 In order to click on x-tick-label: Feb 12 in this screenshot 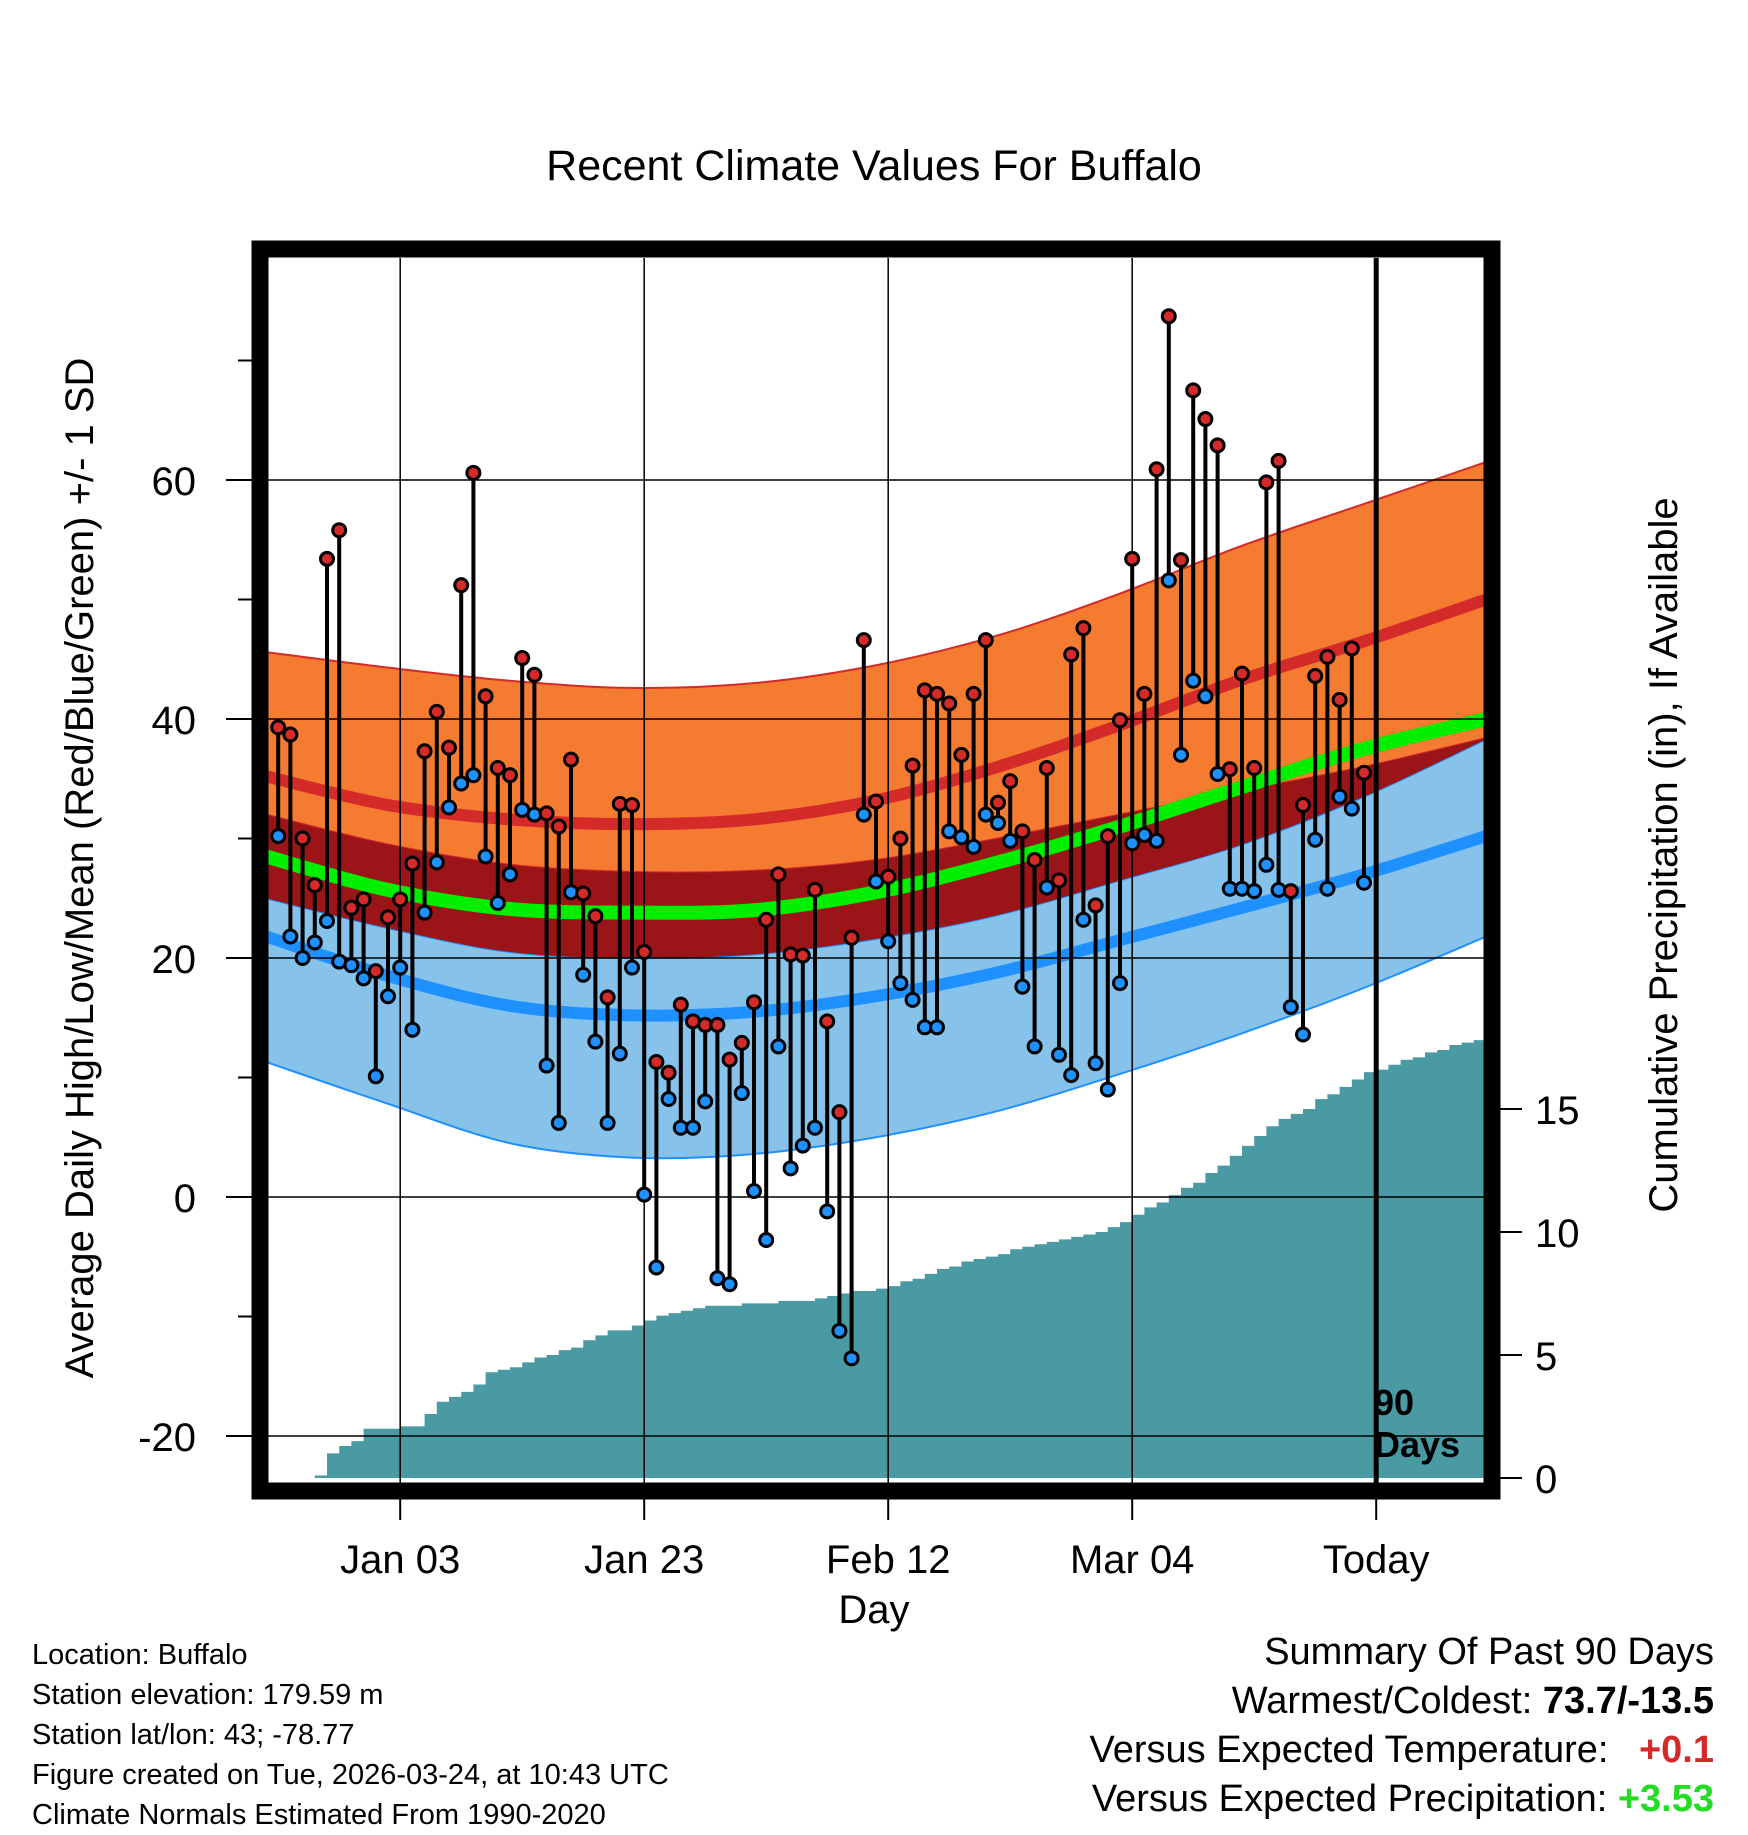, I will do `click(888, 1560)`.